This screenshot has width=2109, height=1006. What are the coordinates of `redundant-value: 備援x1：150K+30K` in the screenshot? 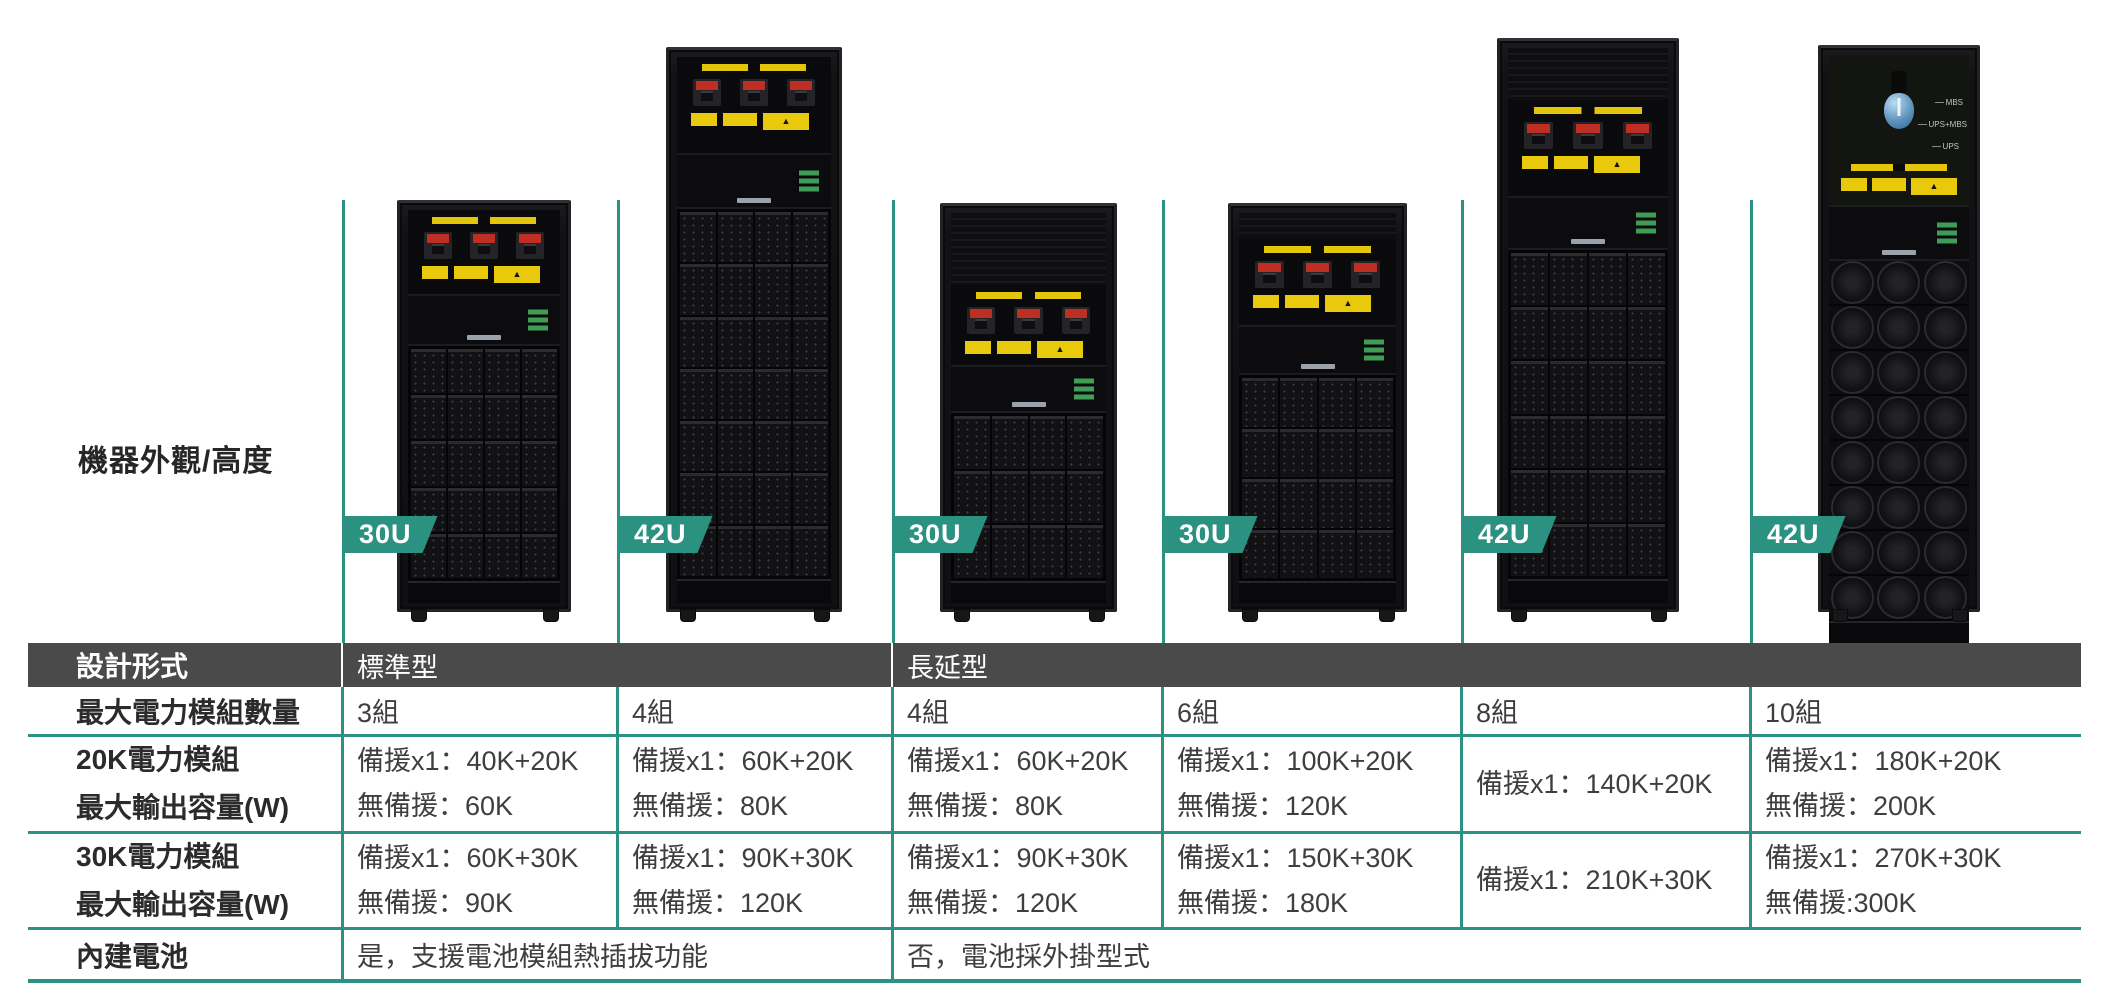 It's located at (1295, 857).